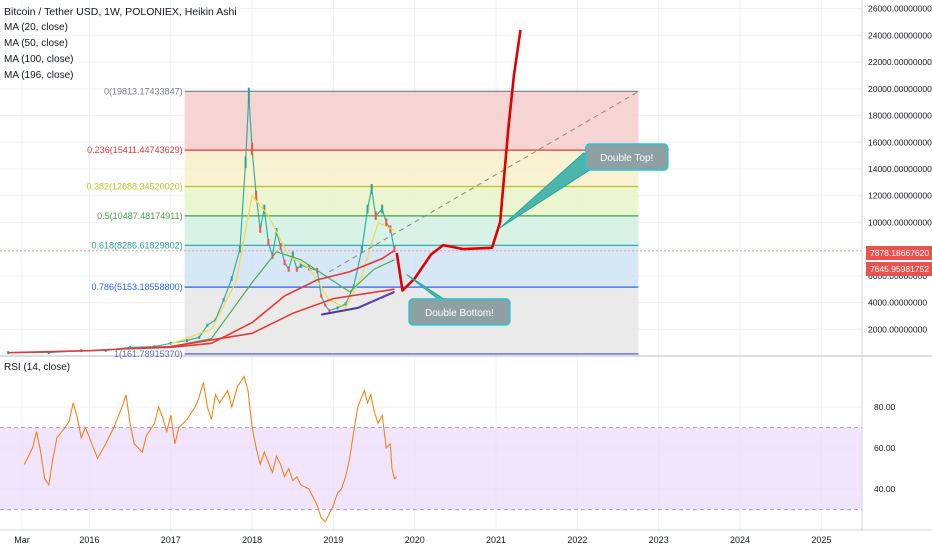  What do you see at coordinates (885, 448) in the screenshot?
I see `rsi-tick-label: 60.00` at bounding box center [885, 448].